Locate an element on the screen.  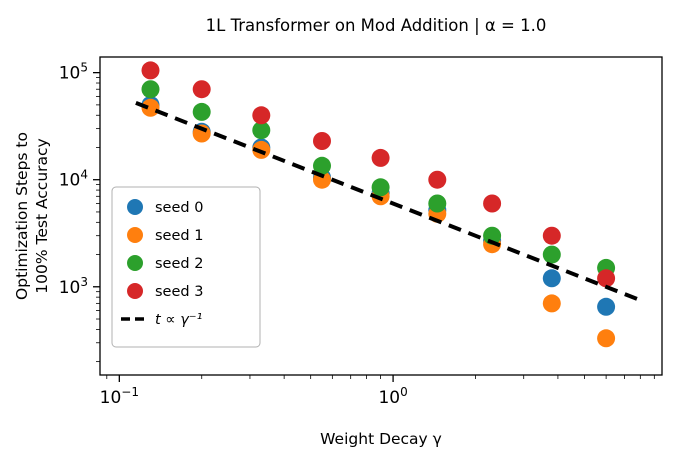
y-tick-label: 10³ is located at coordinates (73, 286).